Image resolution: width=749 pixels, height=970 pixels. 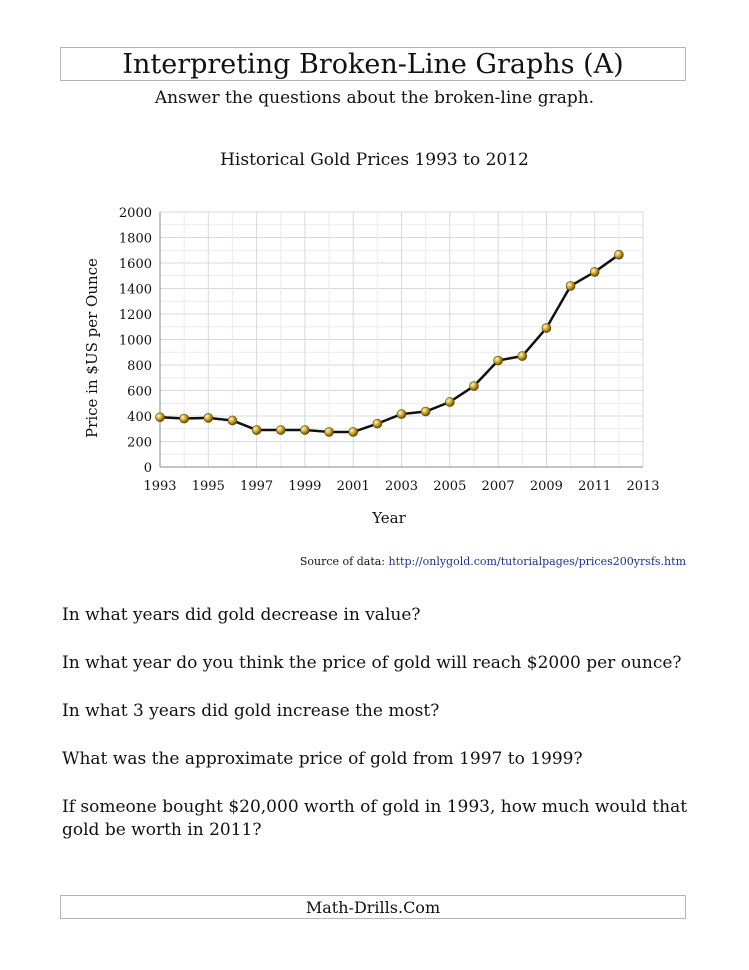 What do you see at coordinates (139, 366) in the screenshot?
I see `y-tick-label: 800` at bounding box center [139, 366].